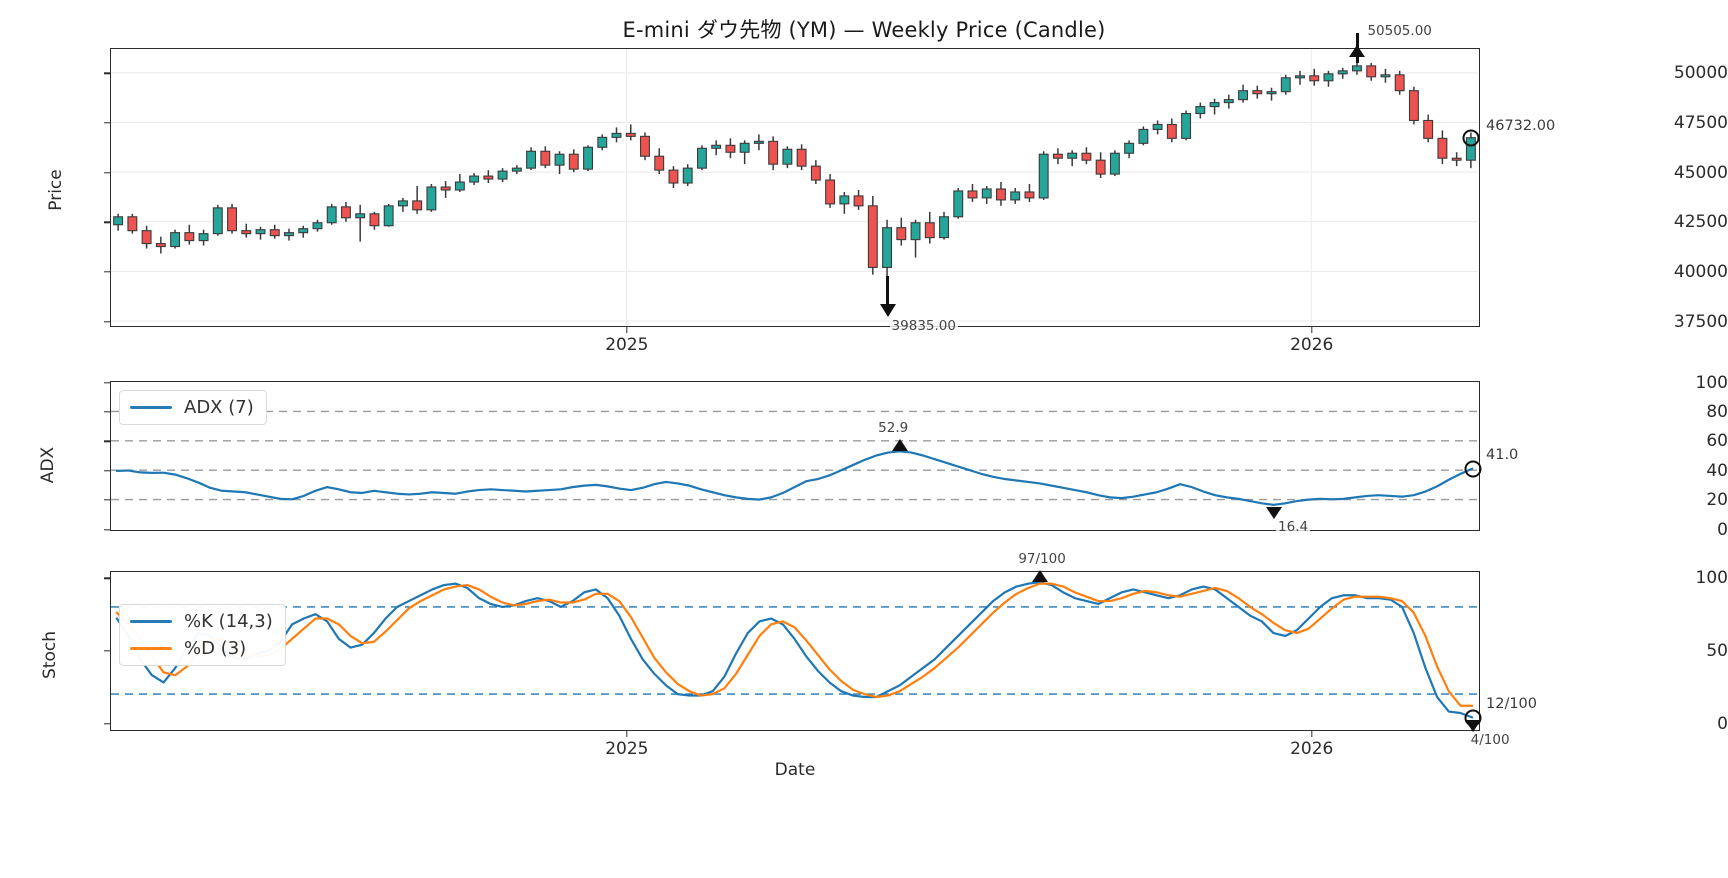 The height and width of the screenshot is (878, 1728). Describe the element at coordinates (1512, 703) in the screenshot. I see `stoch-last-label: 12/100` at that location.